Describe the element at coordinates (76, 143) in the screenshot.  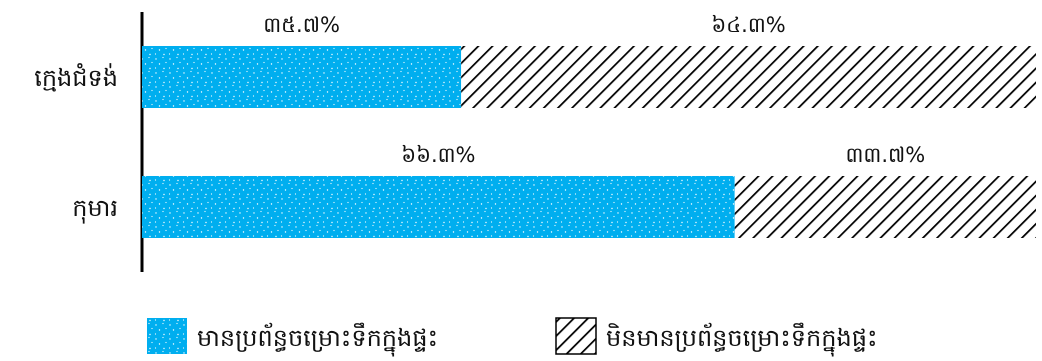
I see `category-labels-layer: ក្មេងជំទង់កុមារ` at that location.